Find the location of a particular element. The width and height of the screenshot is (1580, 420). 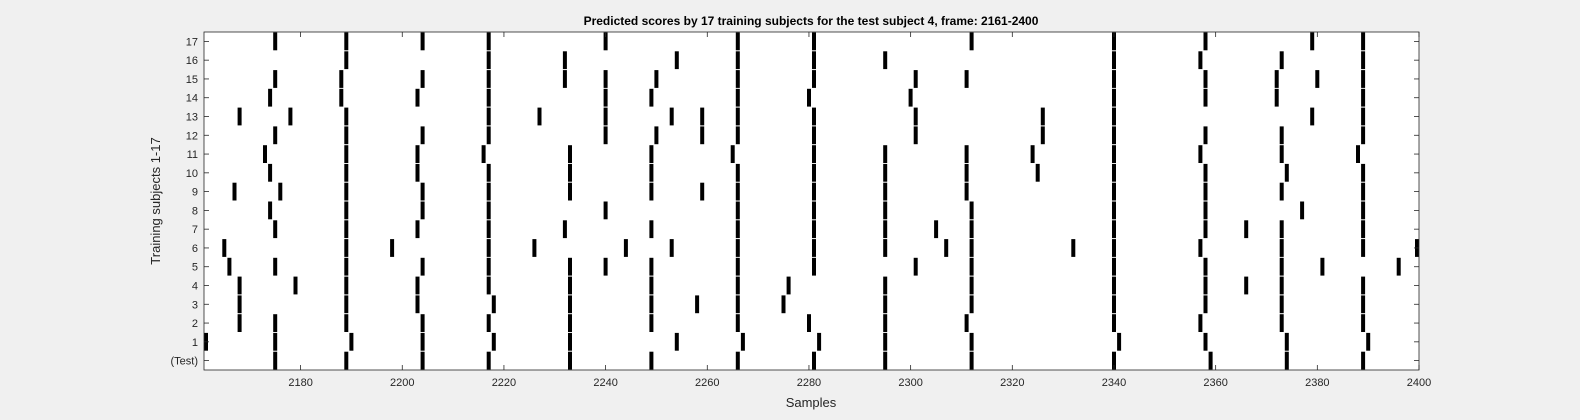

x-tick-label: 2400 is located at coordinates (1419, 383).